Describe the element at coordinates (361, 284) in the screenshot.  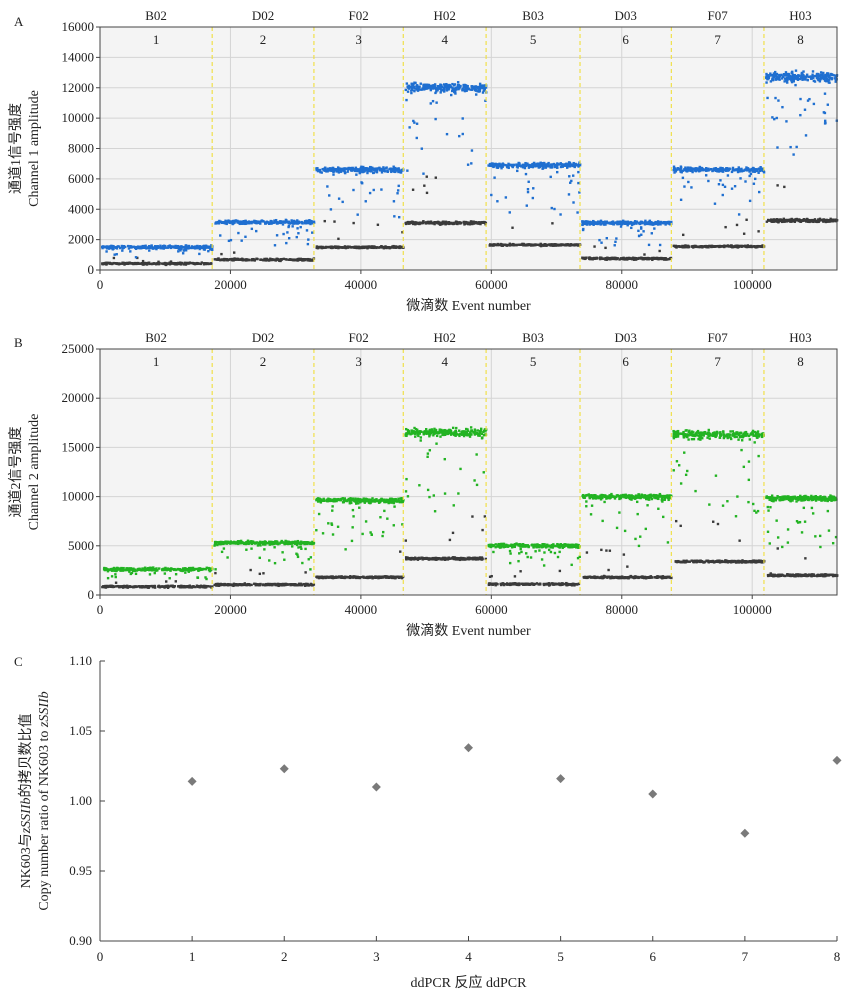
I see `x-tick-label: 40000` at that location.